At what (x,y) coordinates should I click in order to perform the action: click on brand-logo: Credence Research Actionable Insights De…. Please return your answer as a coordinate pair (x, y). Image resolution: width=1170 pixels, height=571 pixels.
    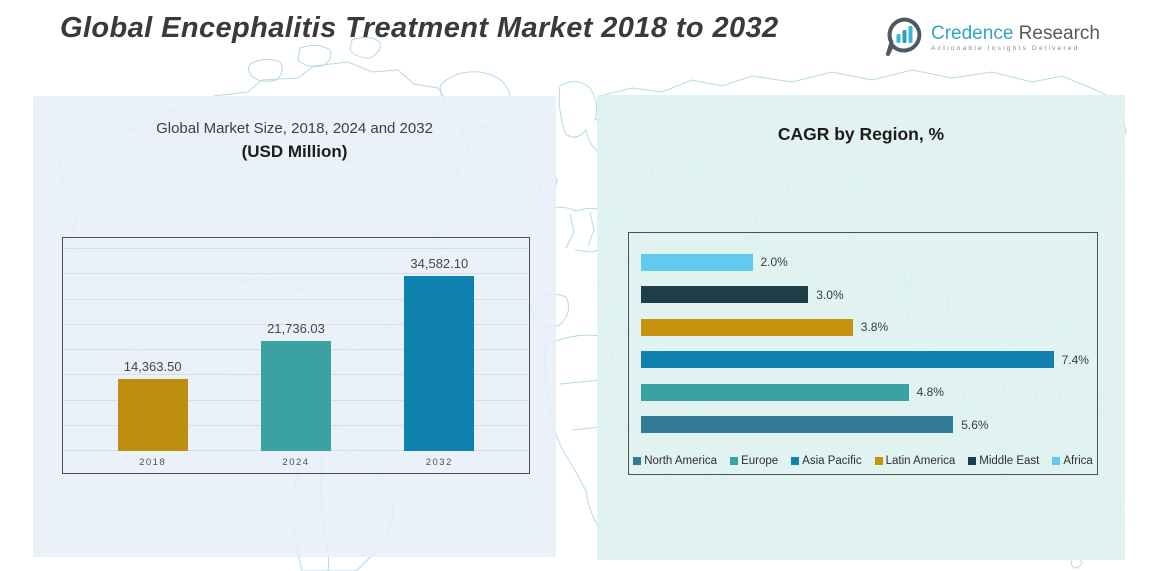
    Looking at the image, I should click on (992, 37).